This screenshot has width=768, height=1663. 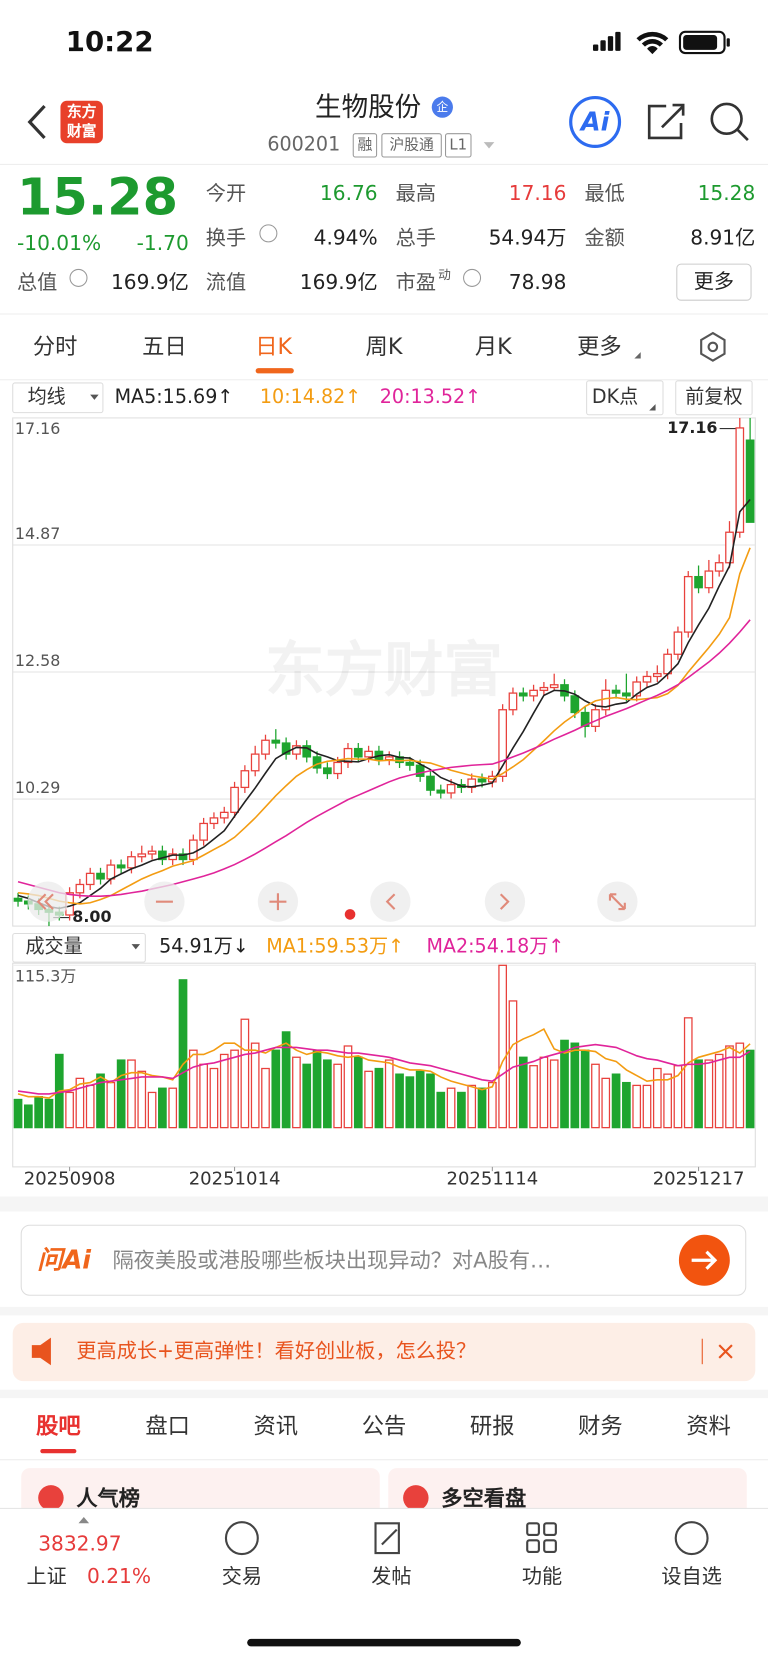 What do you see at coordinates (368, 107) in the screenshot?
I see `stock-name: 生物股份` at bounding box center [368, 107].